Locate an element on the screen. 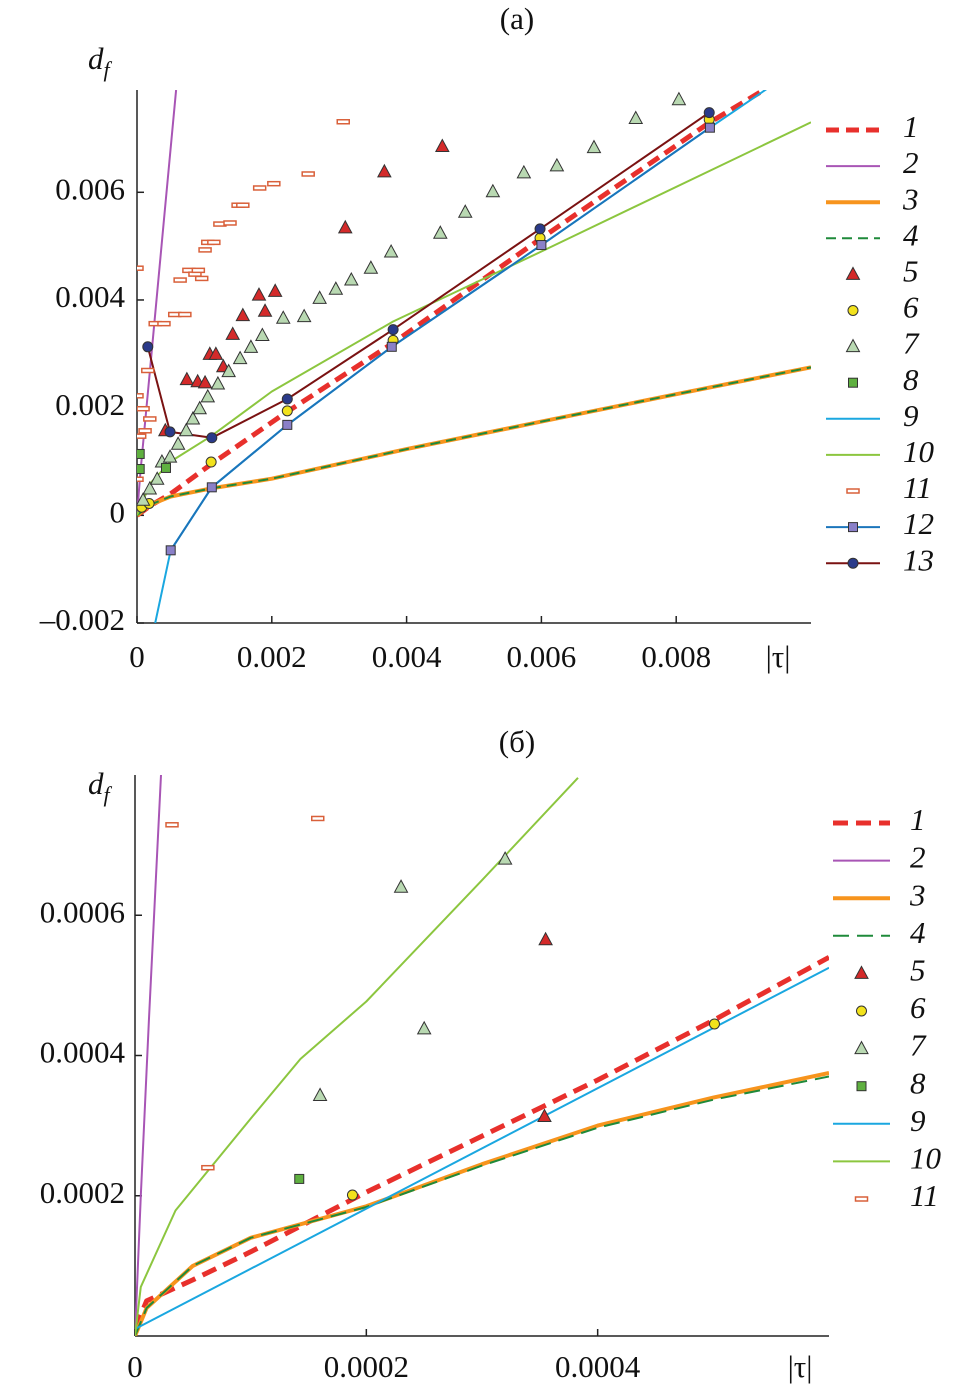 This screenshot has height=1399, width=956. y-axis-label-base: d is located at coordinates (96, 783).